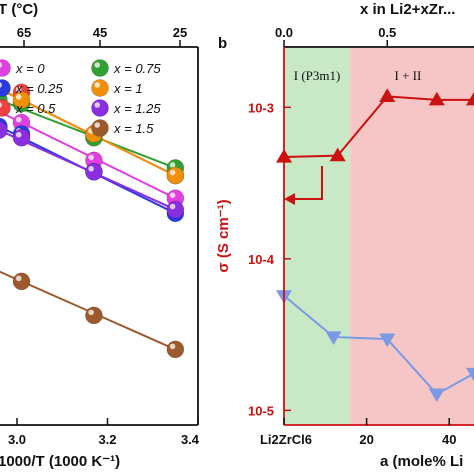 The height and width of the screenshot is (474, 474). What do you see at coordinates (289, 199) in the screenshot?
I see `left-axis-arrowhead` at bounding box center [289, 199].